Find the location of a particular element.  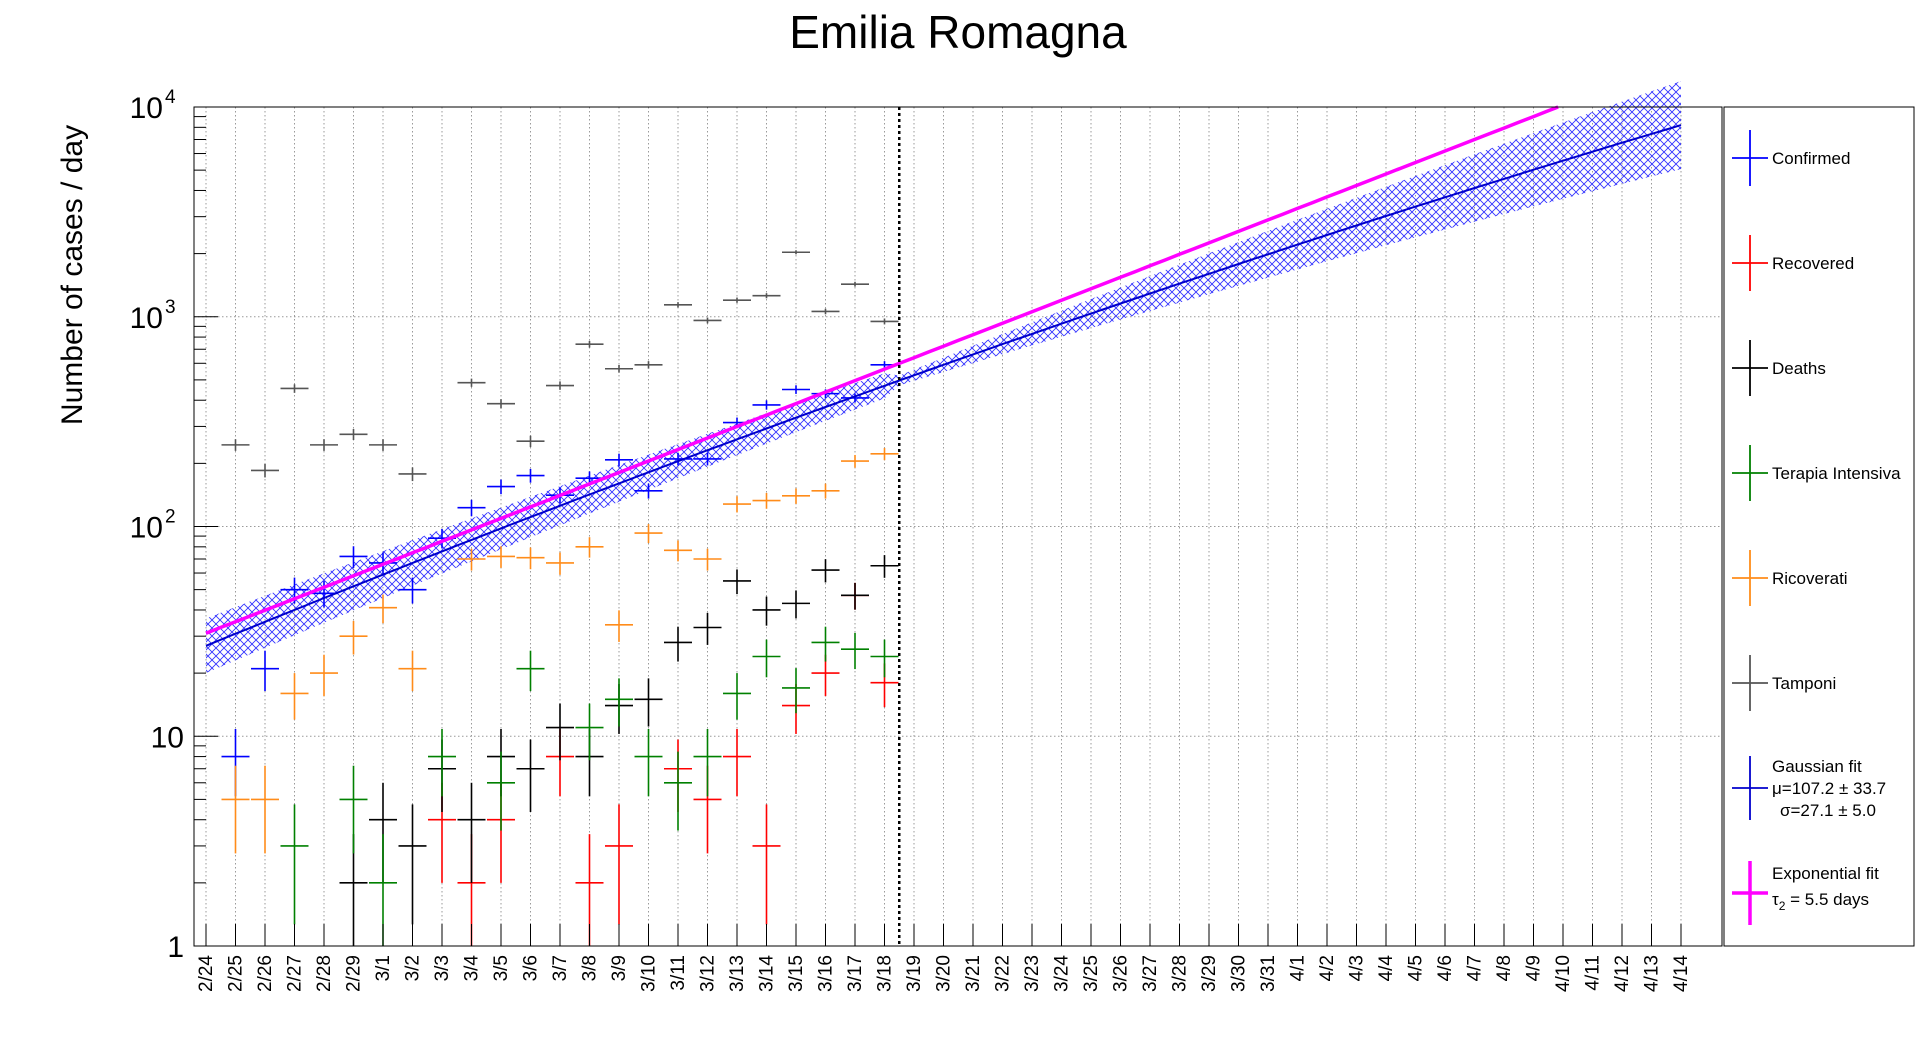

x-tick-label: 4/8 is located at coordinates (1504, 968).